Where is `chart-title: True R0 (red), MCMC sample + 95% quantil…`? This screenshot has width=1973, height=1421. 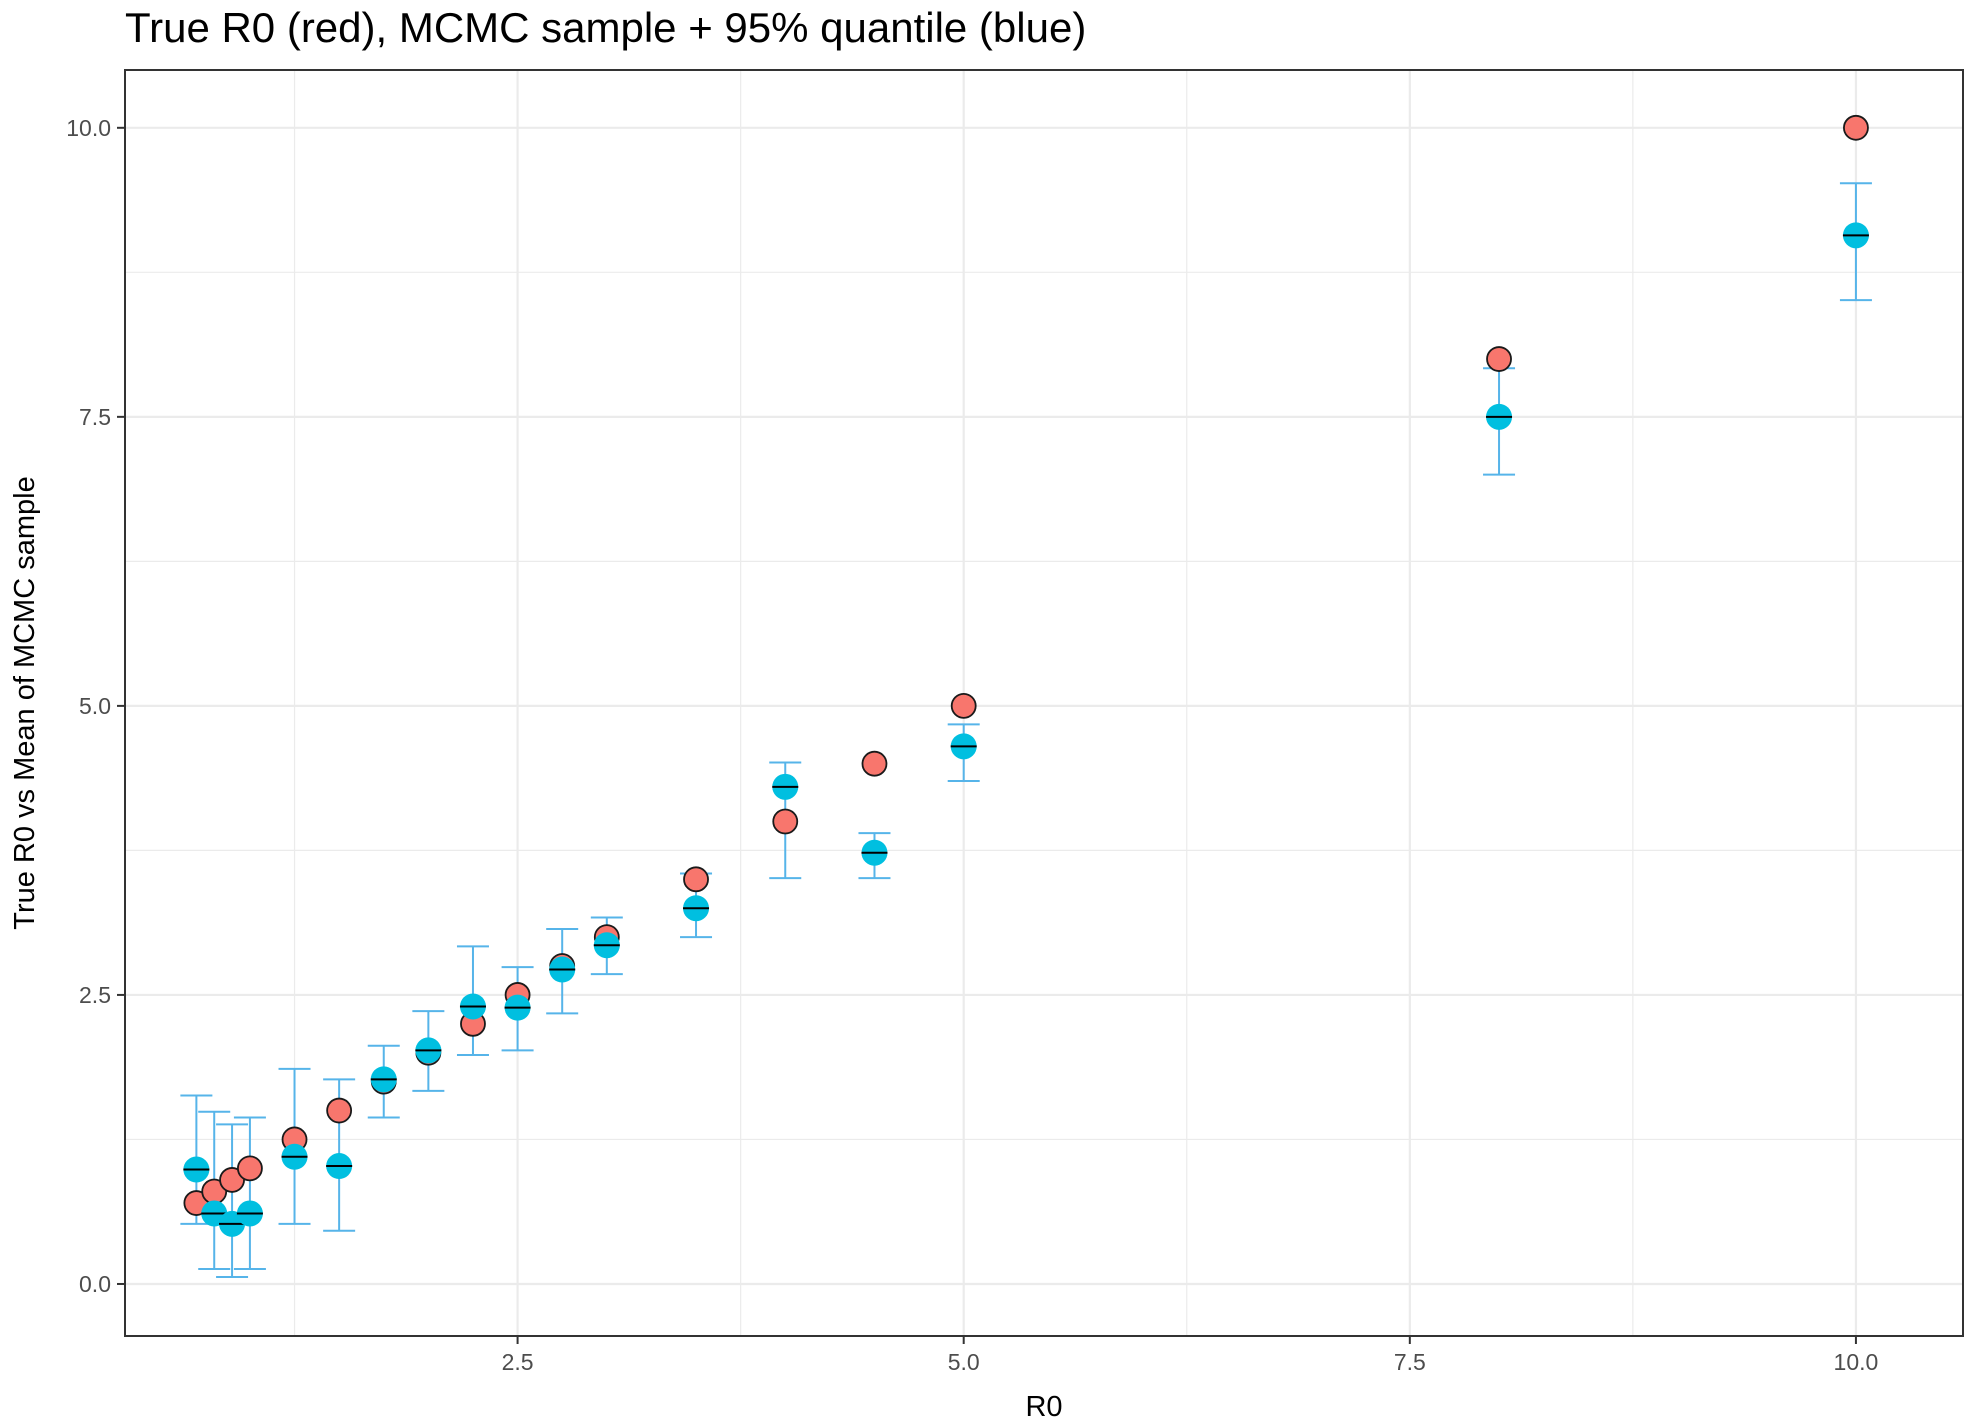 chart-title: True R0 (red), MCMC sample + 95% quantil… is located at coordinates (605, 27).